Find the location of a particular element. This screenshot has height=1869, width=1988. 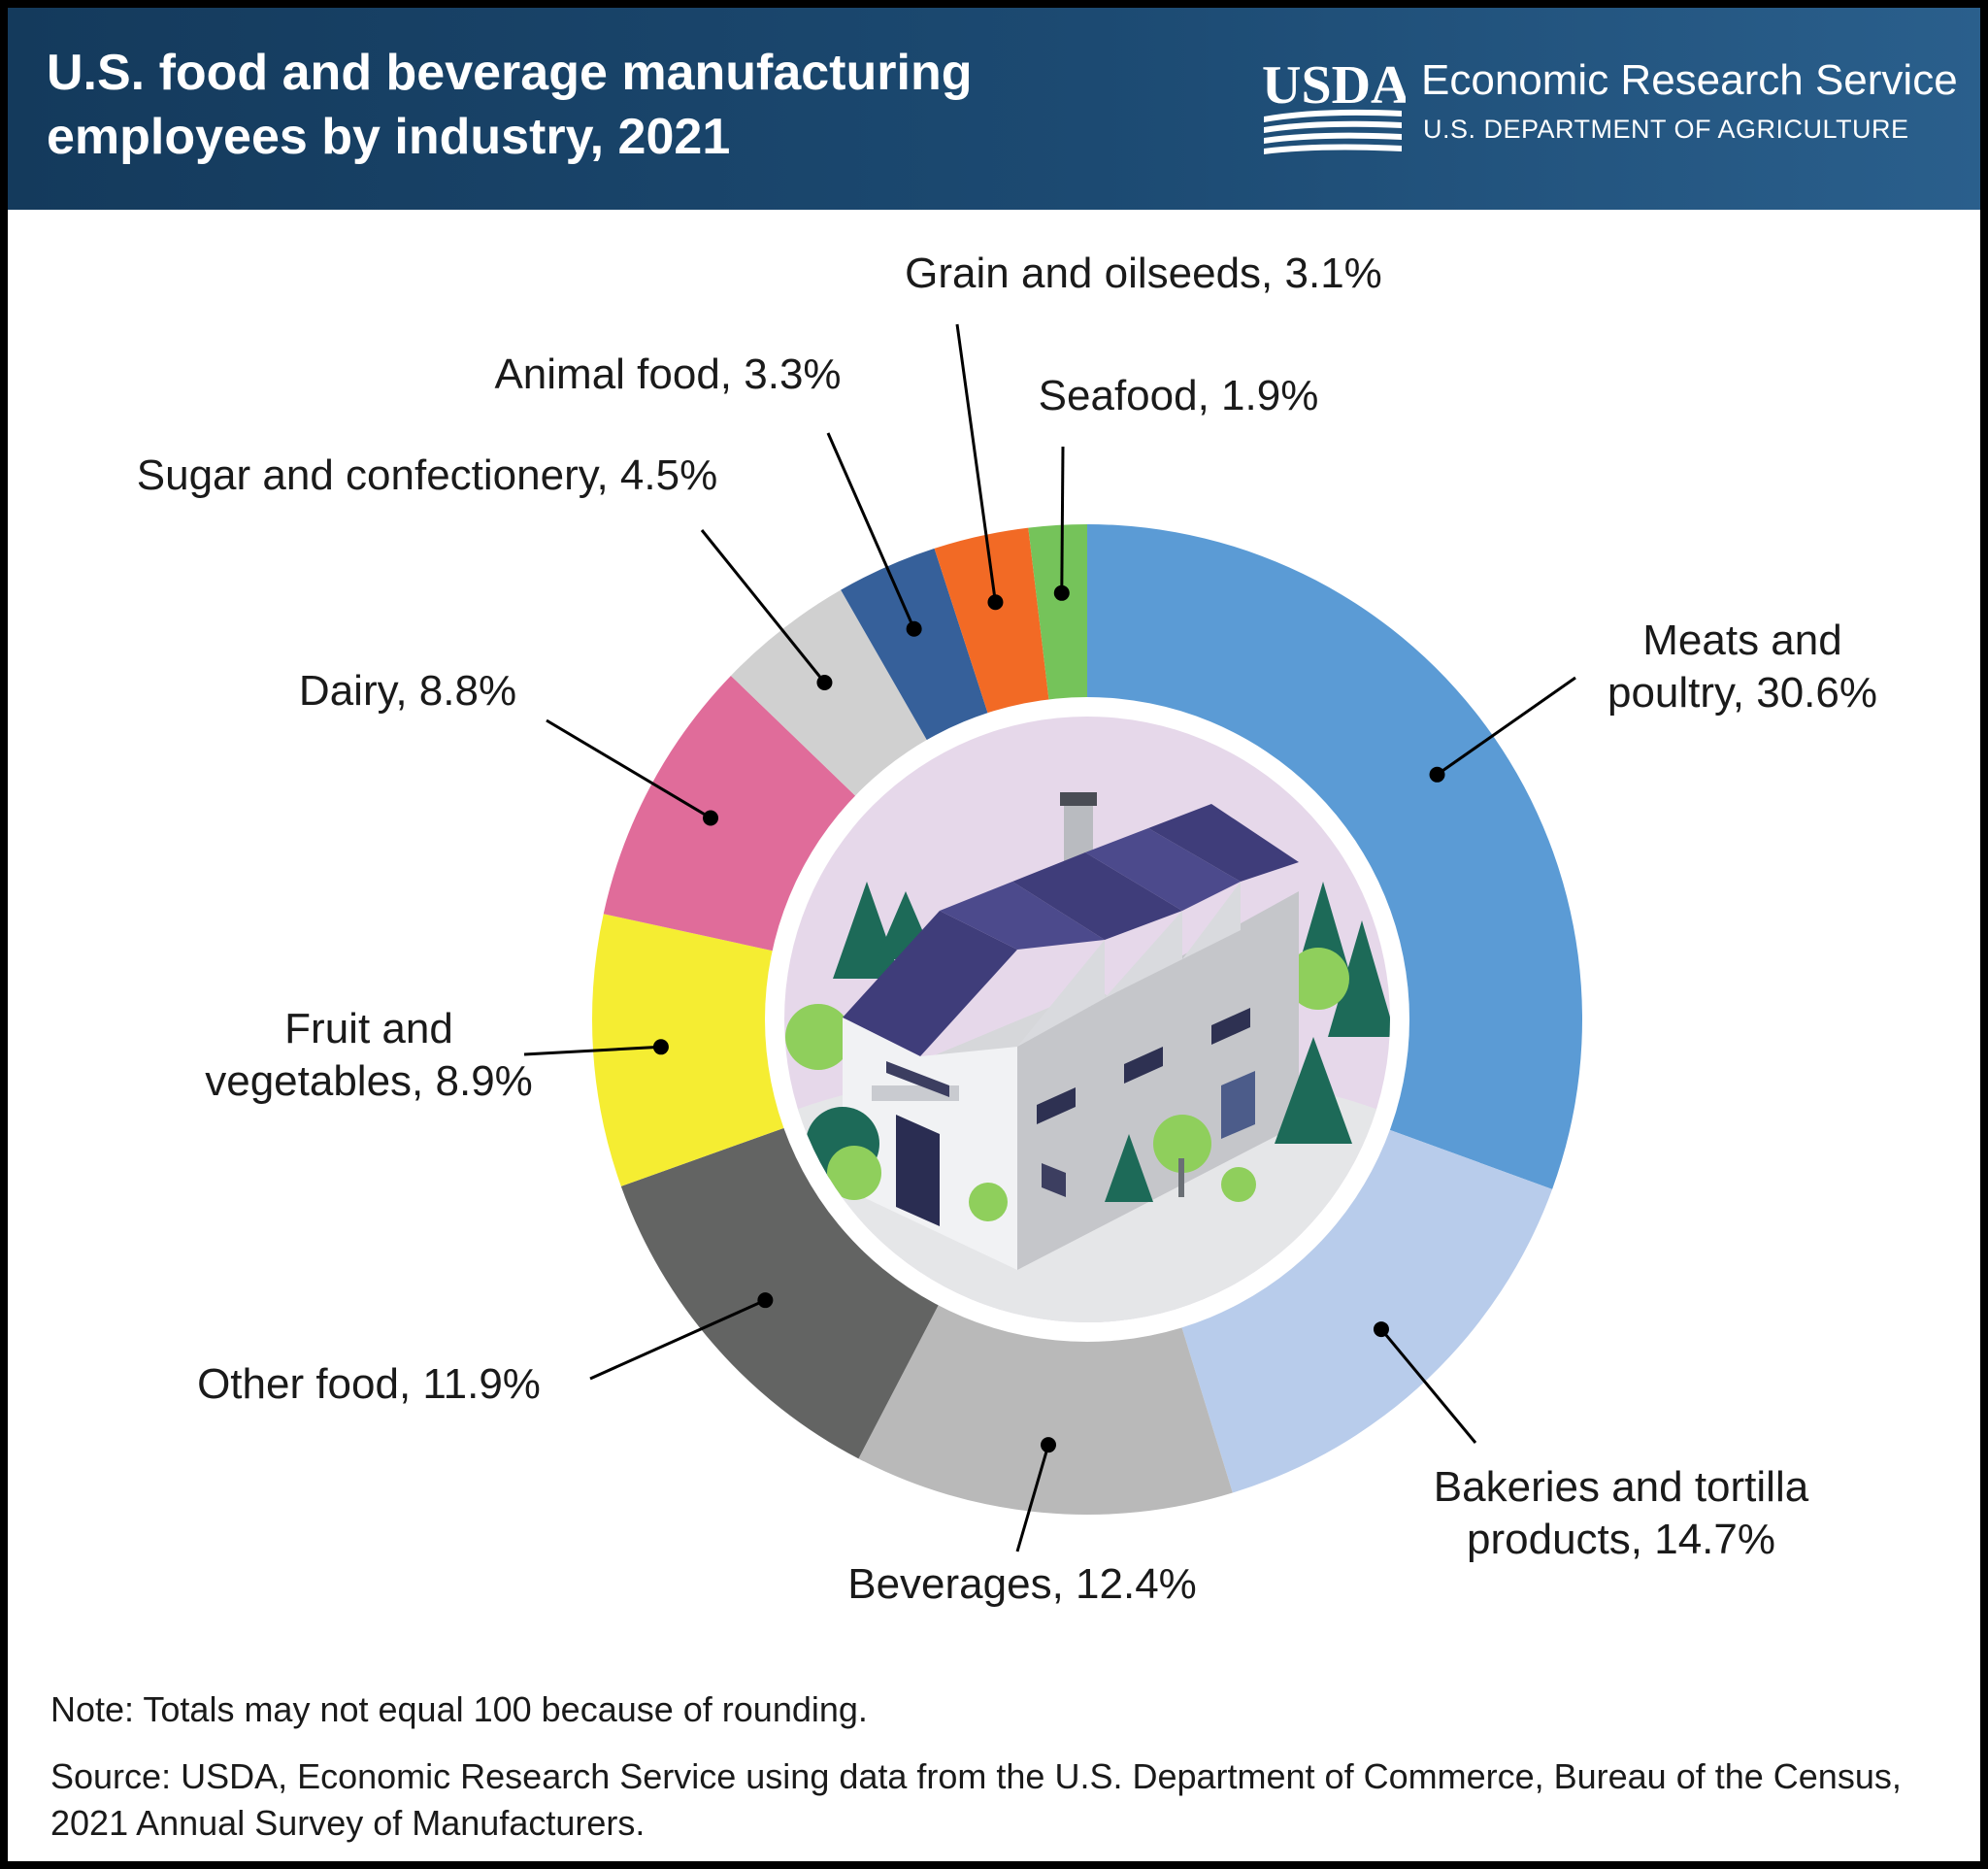

slice-sugar-and-confectionery is located at coordinates (832, 697).